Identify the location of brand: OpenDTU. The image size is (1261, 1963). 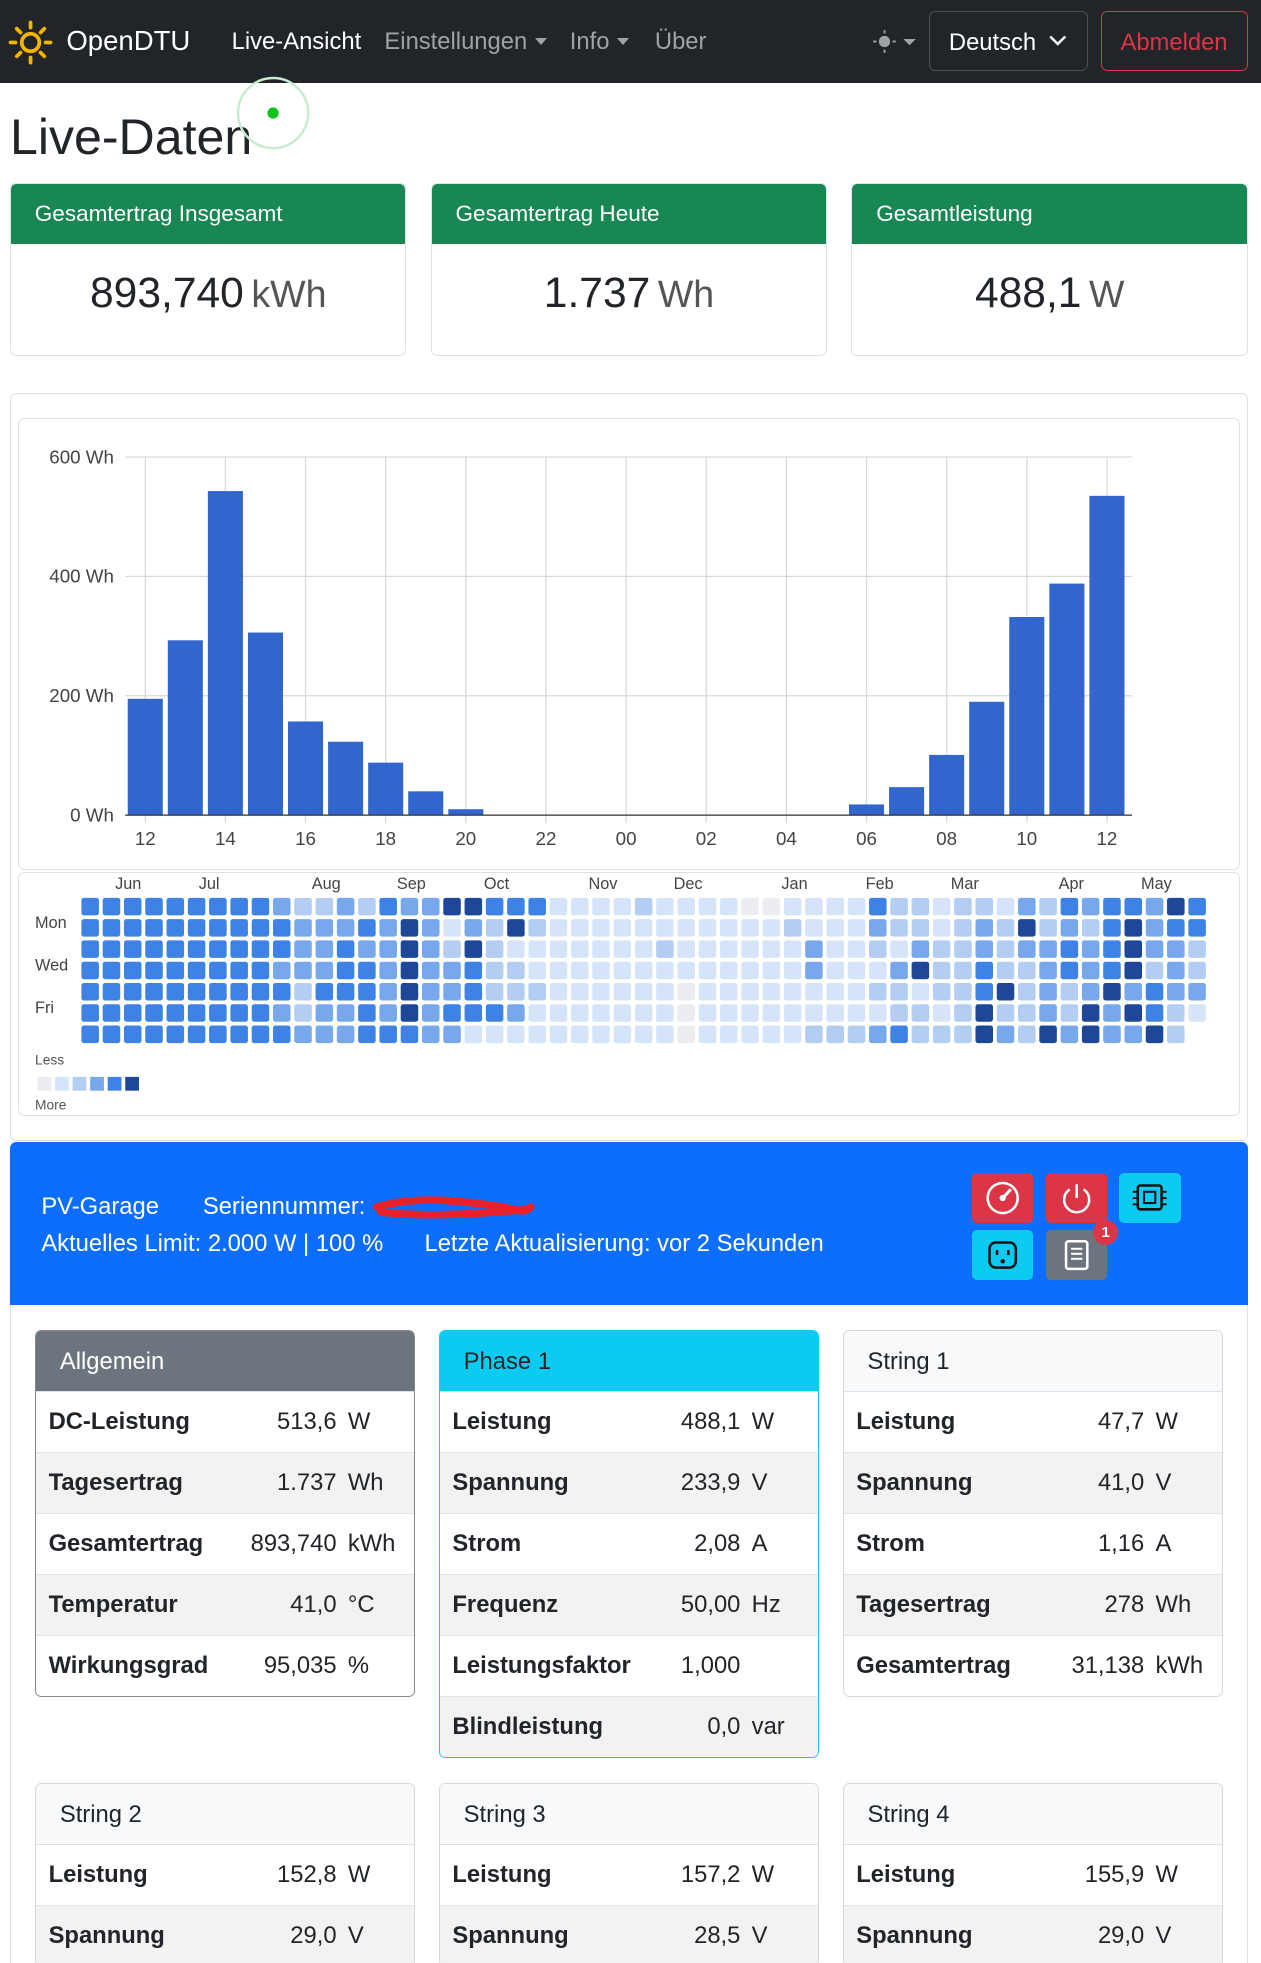
(128, 41).